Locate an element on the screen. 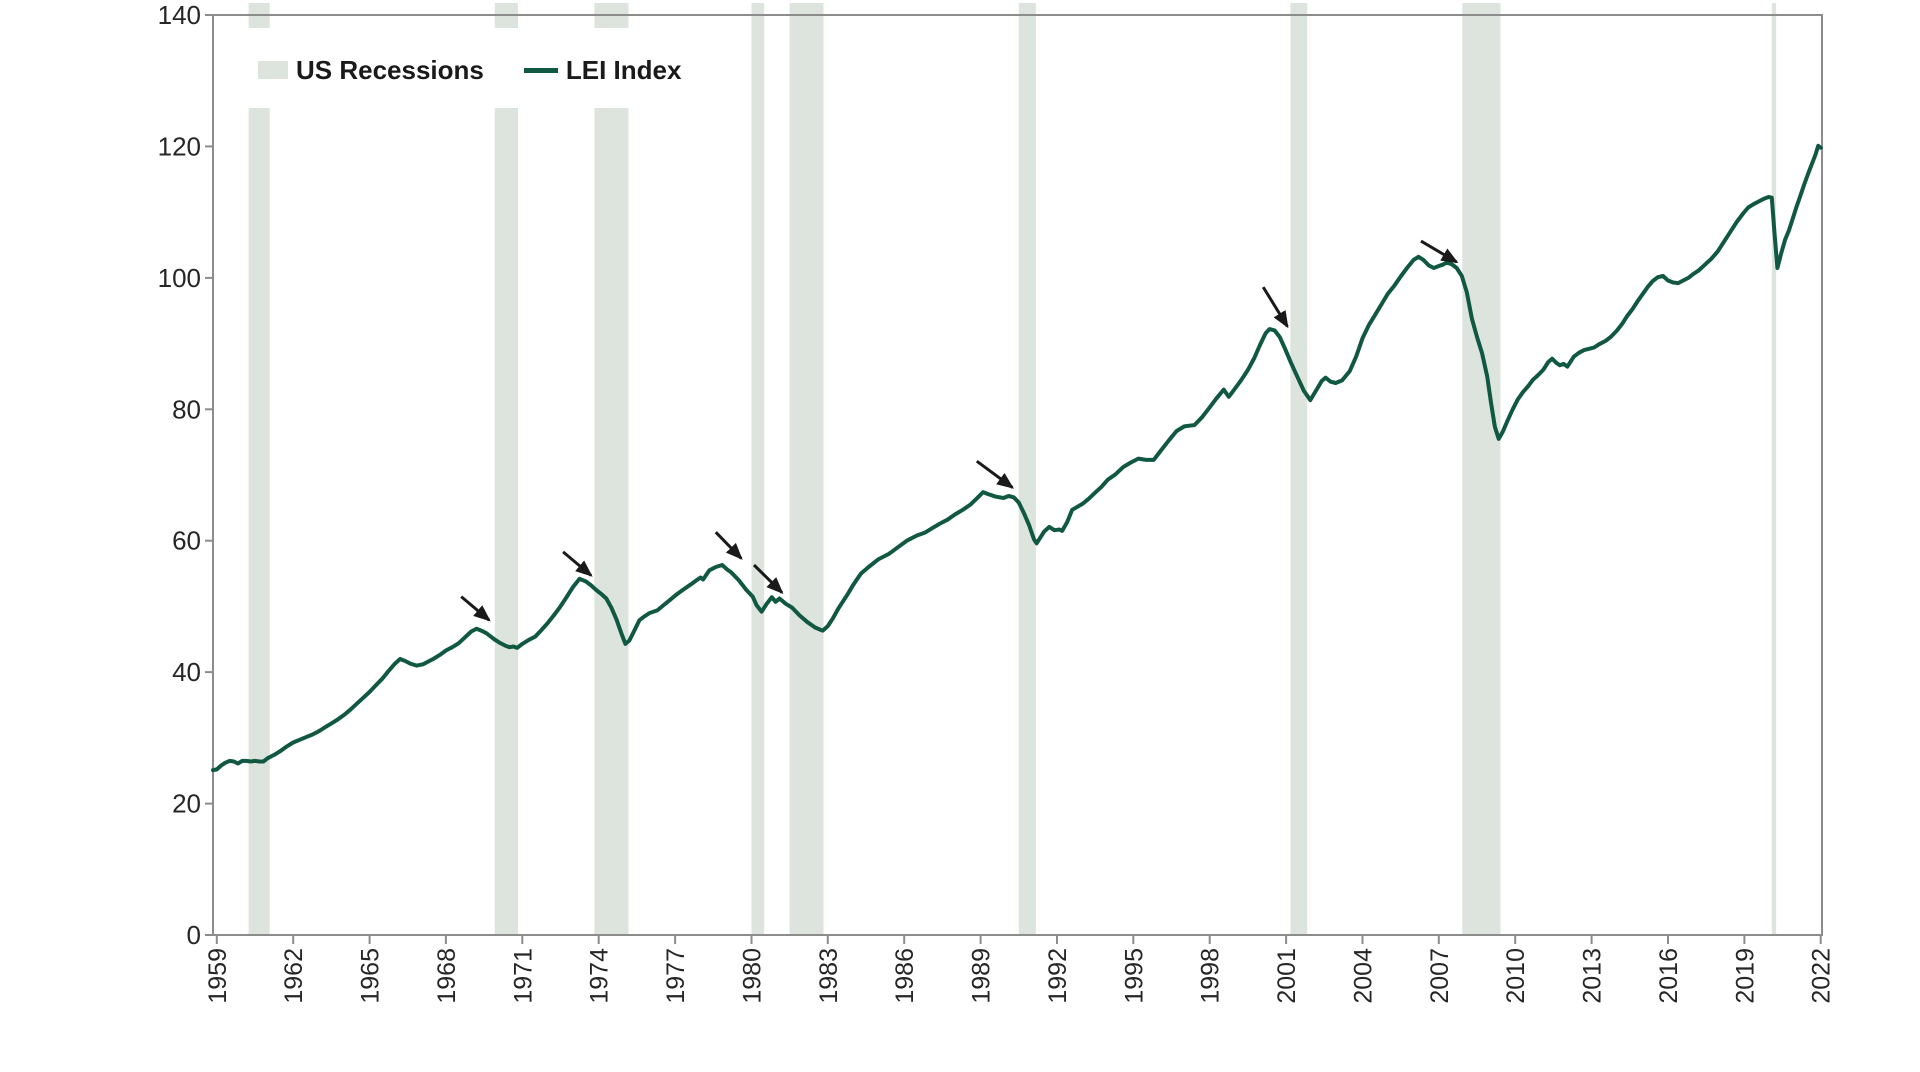  x-tick-label: 2013 is located at coordinates (1593, 976).